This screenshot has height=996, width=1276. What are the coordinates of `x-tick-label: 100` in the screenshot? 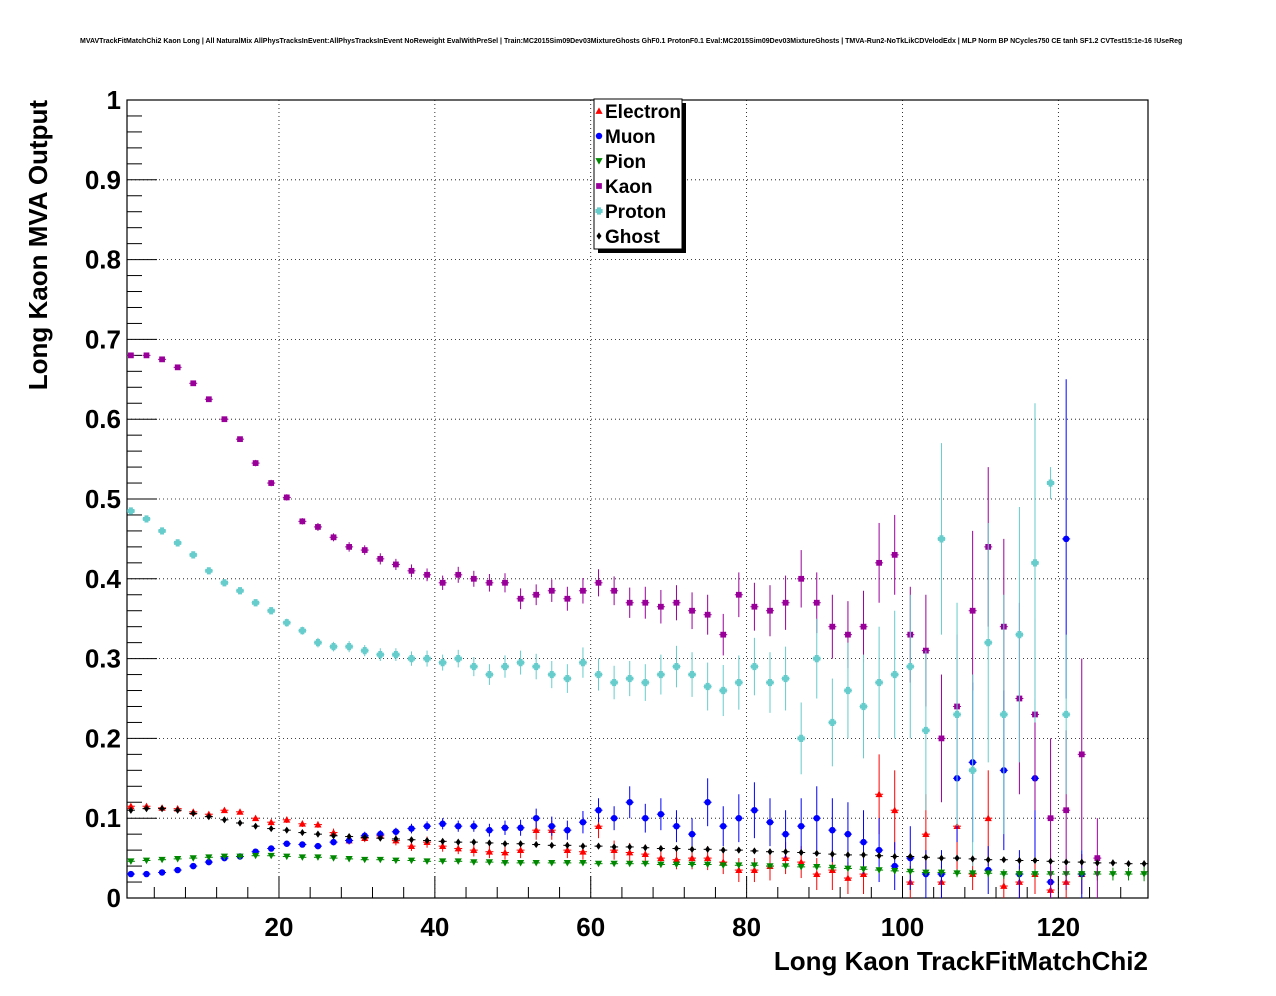 It's located at (902, 927).